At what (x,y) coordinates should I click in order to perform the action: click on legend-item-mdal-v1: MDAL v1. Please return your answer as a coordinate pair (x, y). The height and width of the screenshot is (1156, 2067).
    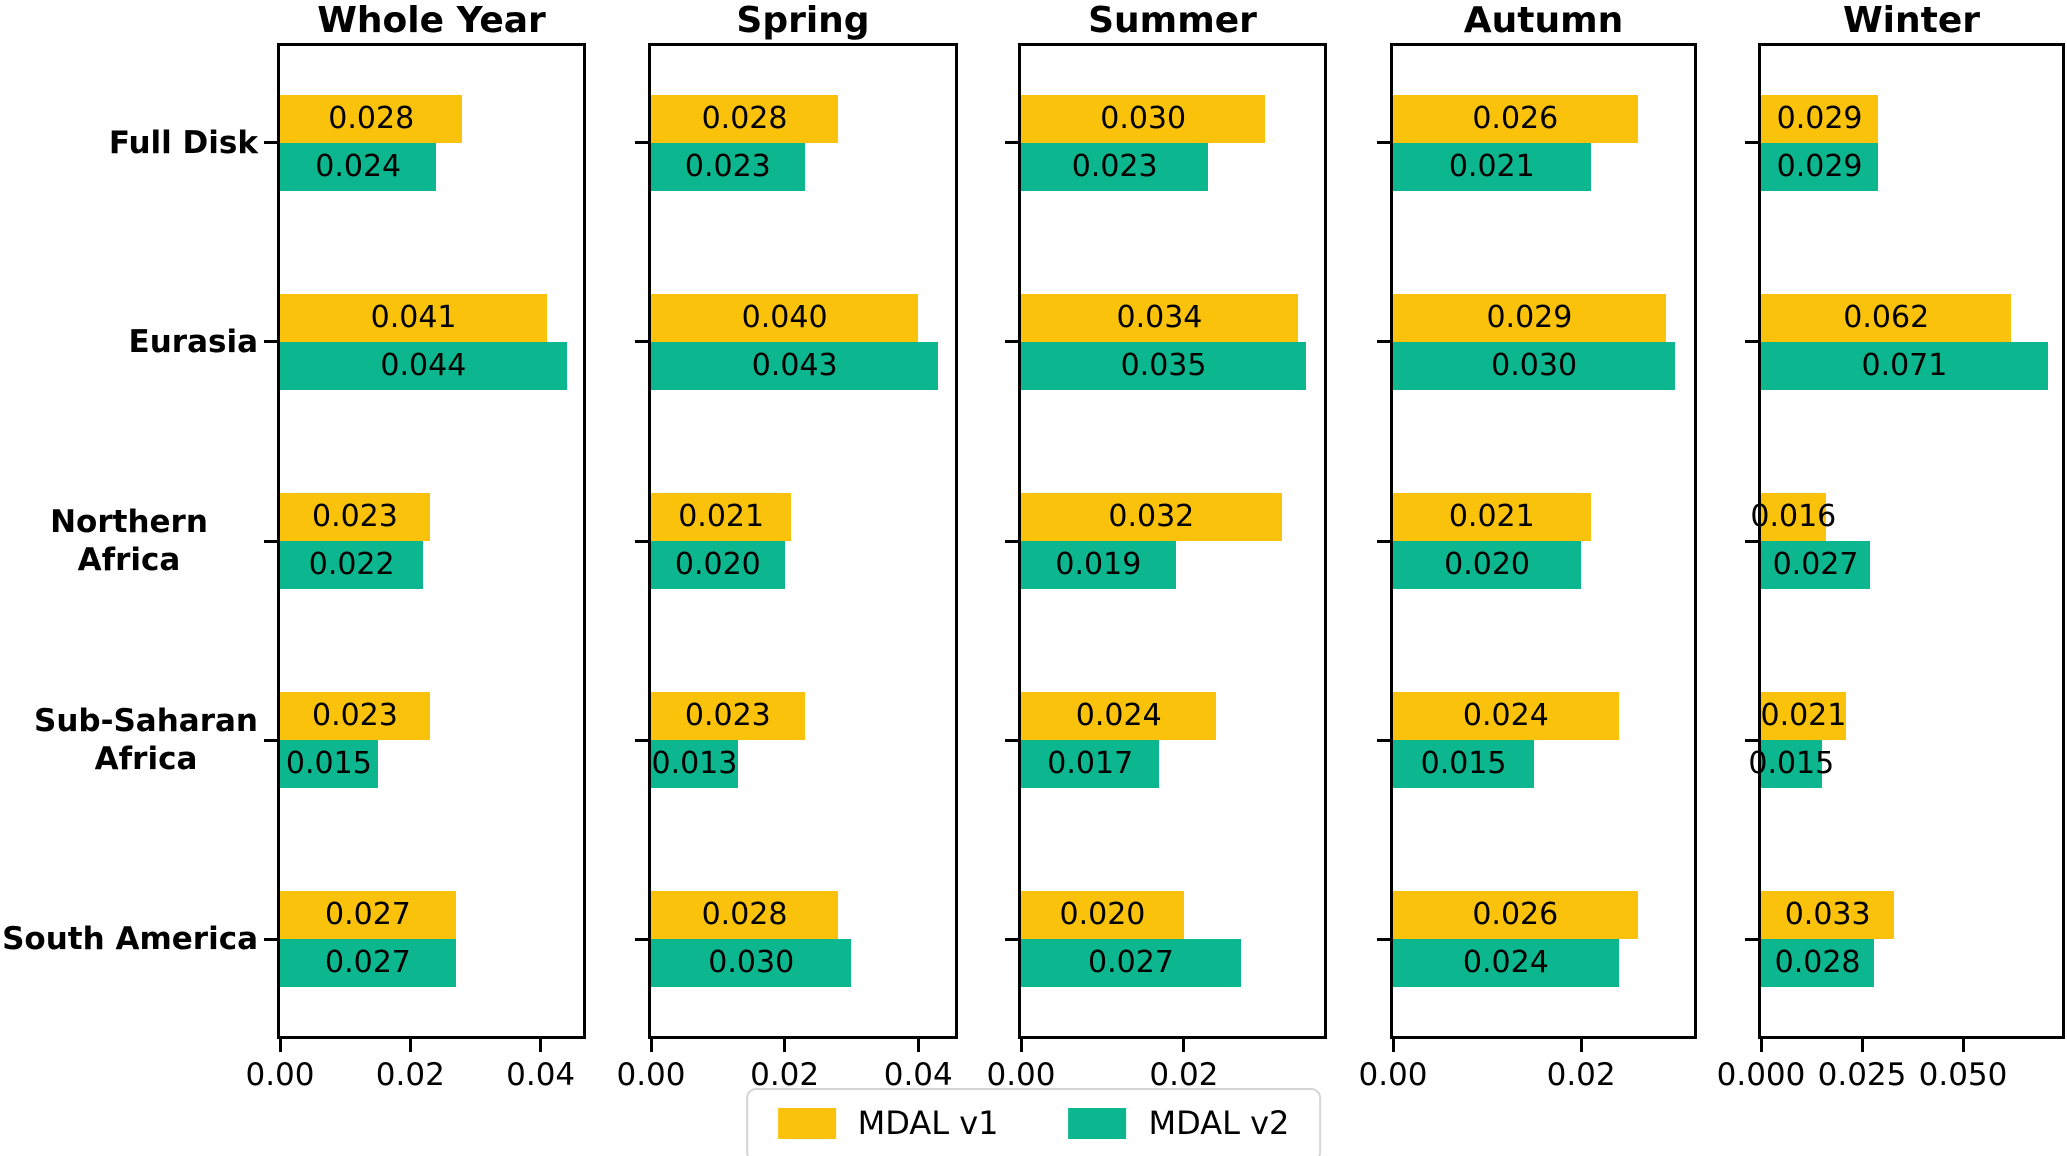
    Looking at the image, I should click on (888, 1123).